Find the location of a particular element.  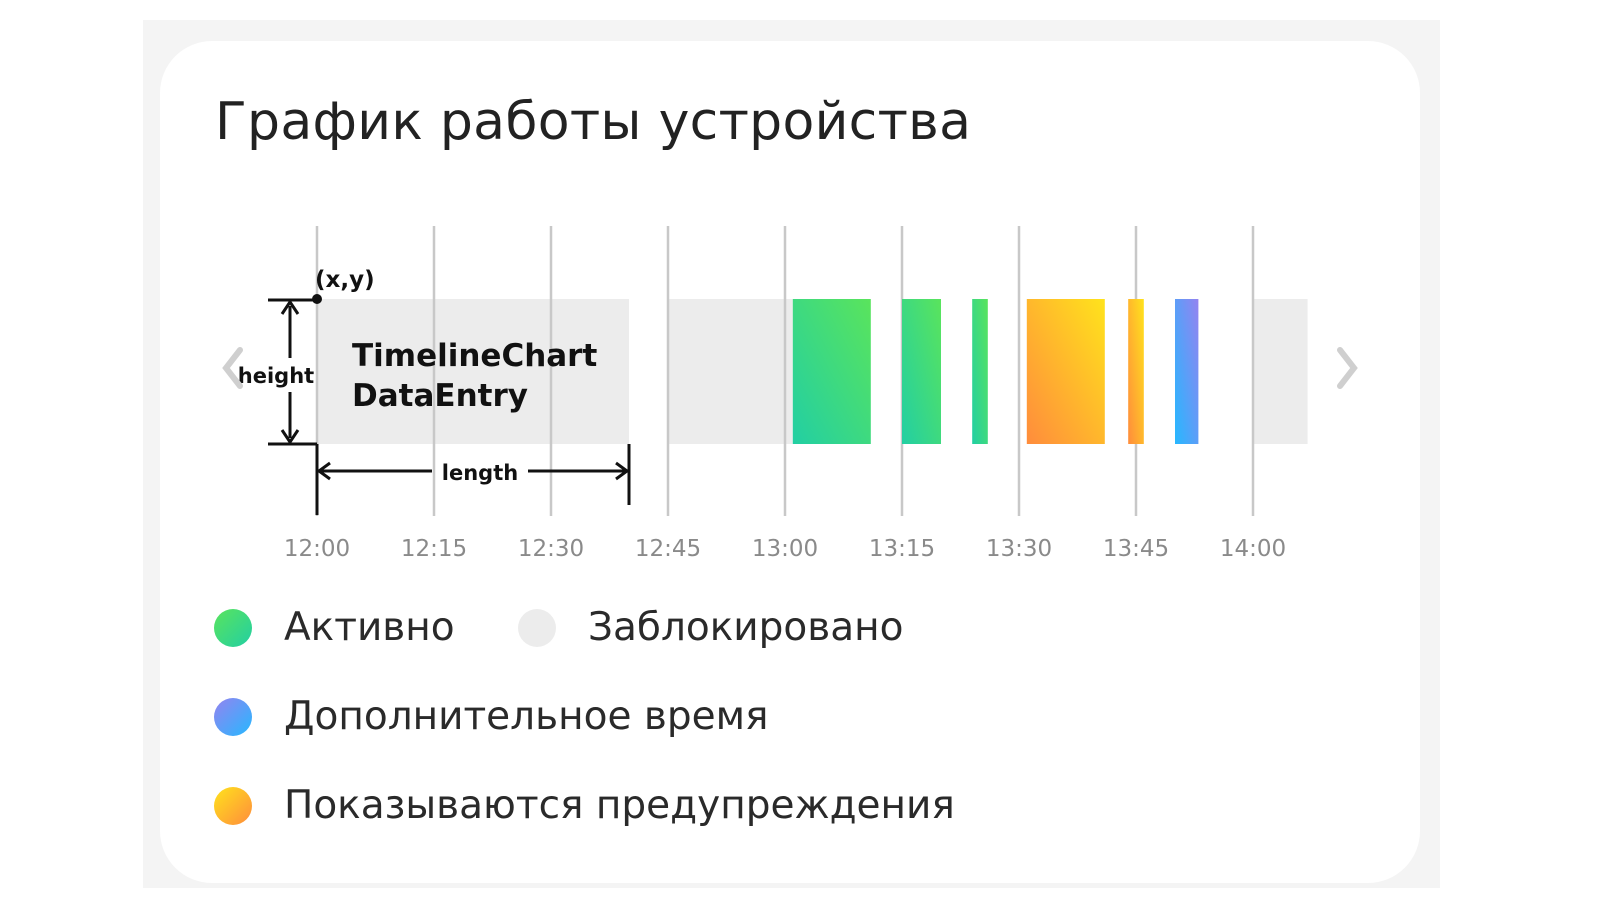

legend-item-active: Активно is located at coordinates (334, 627).